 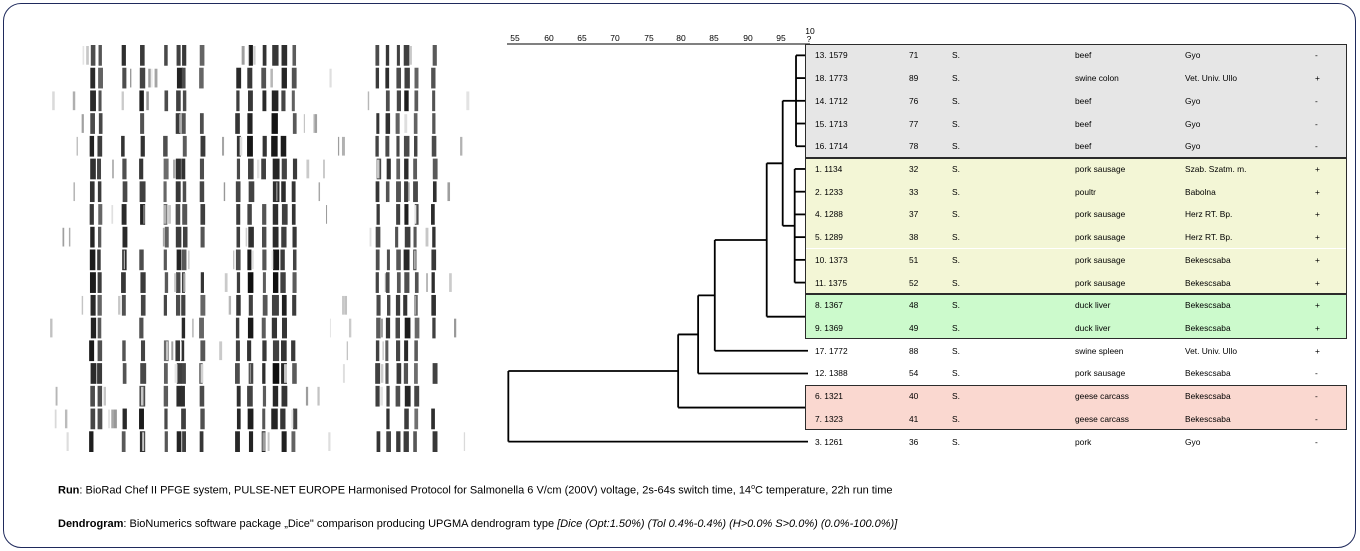 What do you see at coordinates (914, 305) in the screenshot?
I see `isolate-number: 48` at bounding box center [914, 305].